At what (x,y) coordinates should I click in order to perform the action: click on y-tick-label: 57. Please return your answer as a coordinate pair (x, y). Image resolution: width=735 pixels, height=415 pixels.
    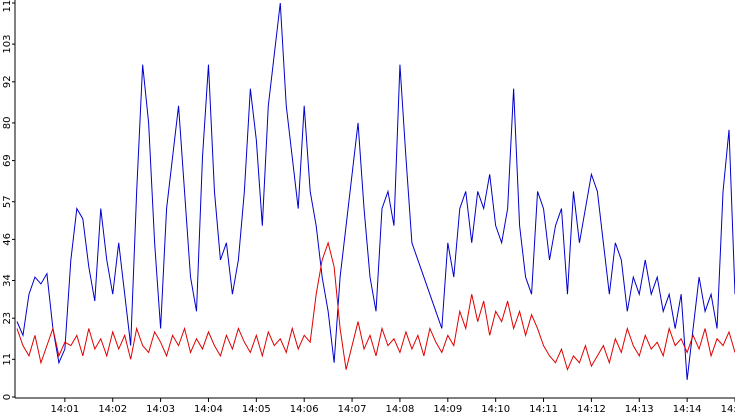
    Looking at the image, I should click on (7, 201).